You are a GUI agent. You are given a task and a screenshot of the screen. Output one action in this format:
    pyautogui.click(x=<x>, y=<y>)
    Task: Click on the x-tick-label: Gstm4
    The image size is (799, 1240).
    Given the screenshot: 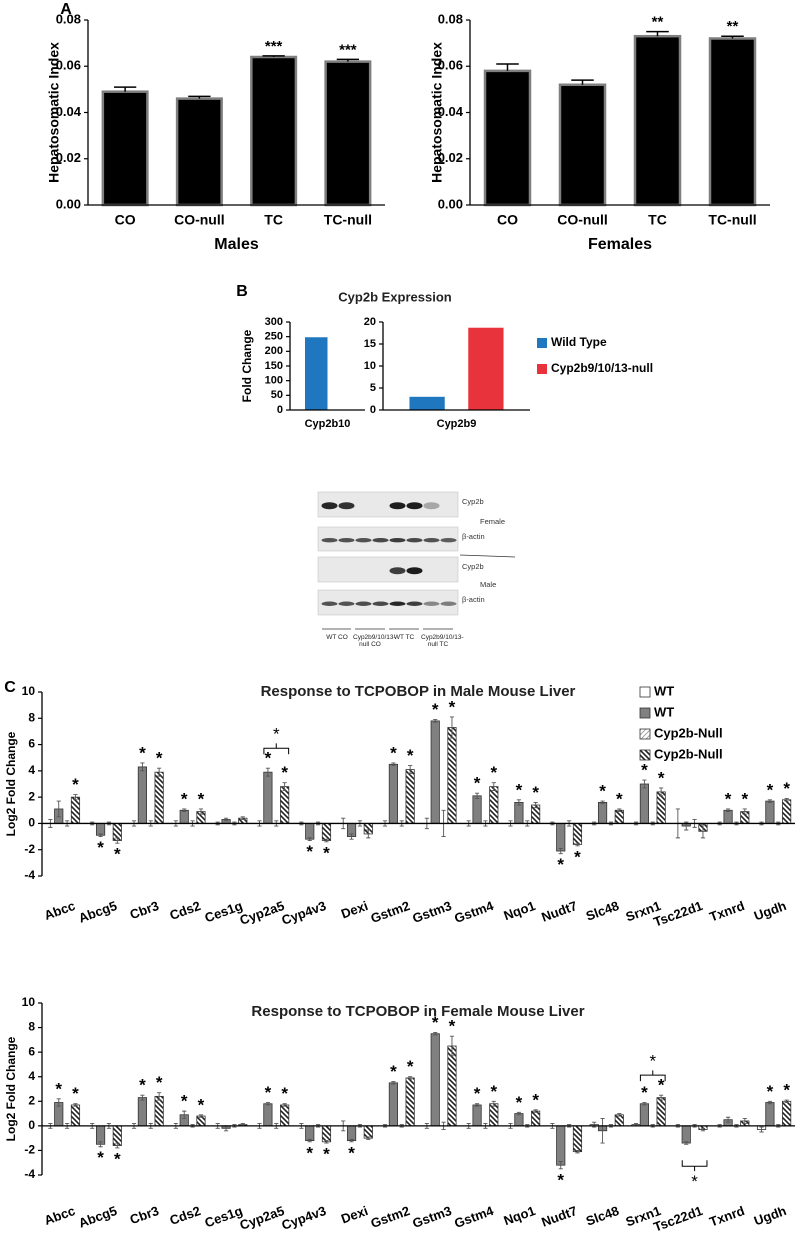 What is the action you would take?
    pyautogui.click(x=474, y=912)
    